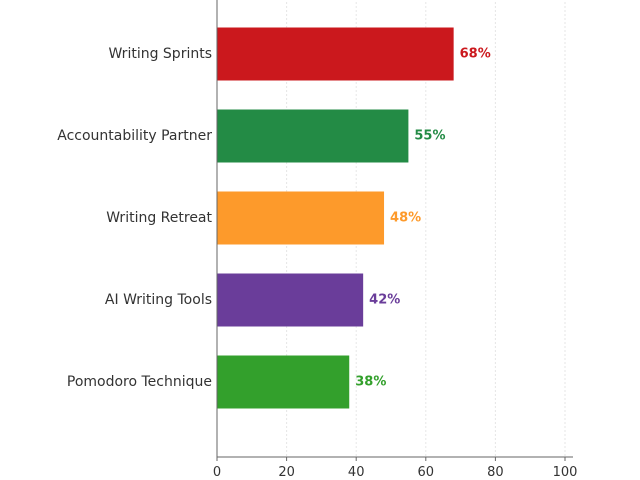  I want to click on x-tick-label: 40, so click(356, 472).